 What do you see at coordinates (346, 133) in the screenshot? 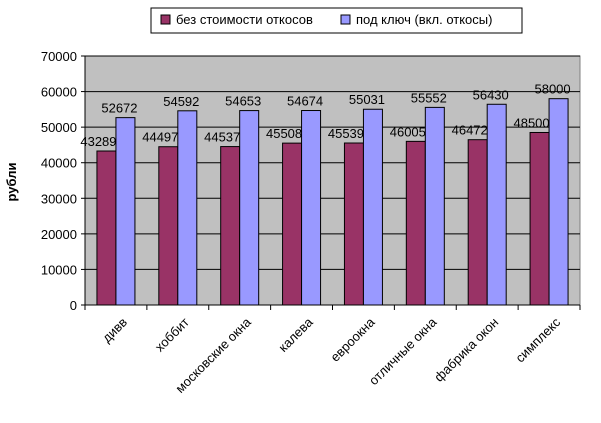
I see `data-label-series-1: 45539` at bounding box center [346, 133].